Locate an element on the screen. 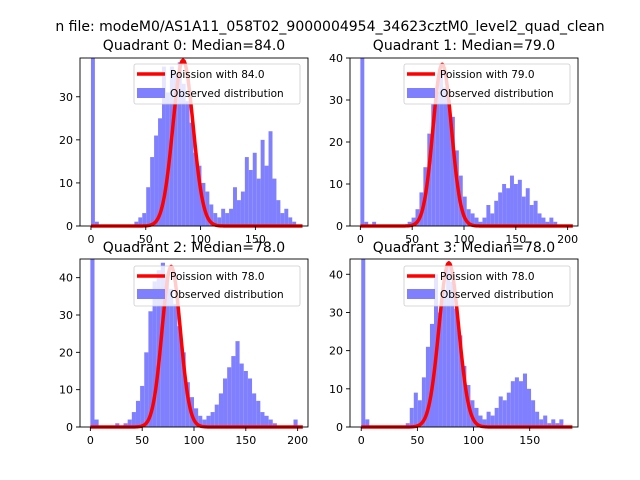  quadrant-1-ytick-label: 40 is located at coordinates (336, 58).